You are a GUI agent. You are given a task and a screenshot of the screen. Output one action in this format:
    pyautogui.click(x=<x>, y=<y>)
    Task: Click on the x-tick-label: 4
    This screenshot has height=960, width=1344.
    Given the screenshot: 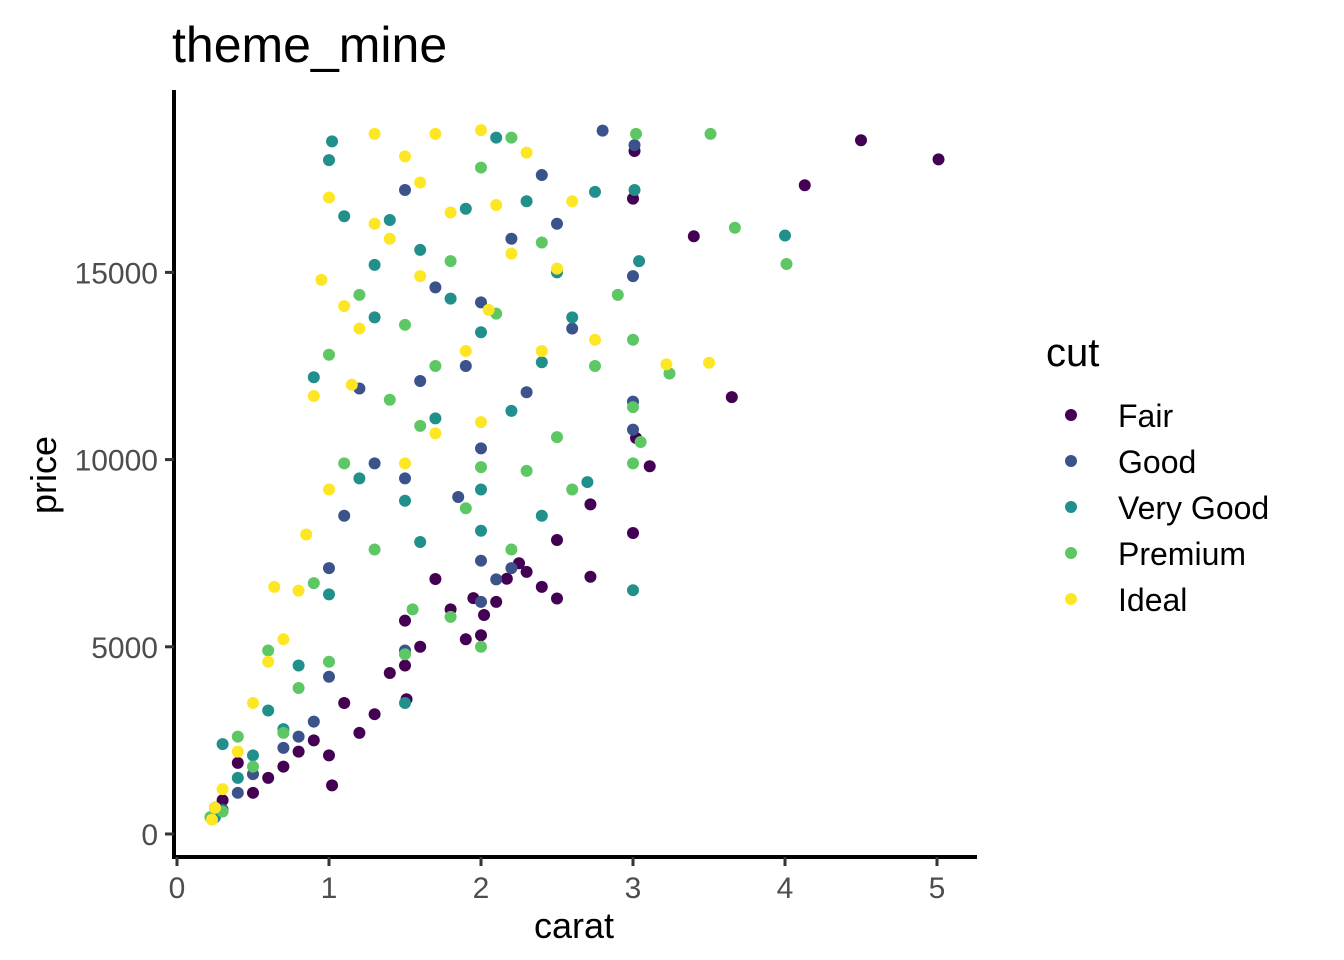 What is the action you would take?
    pyautogui.click(x=785, y=888)
    